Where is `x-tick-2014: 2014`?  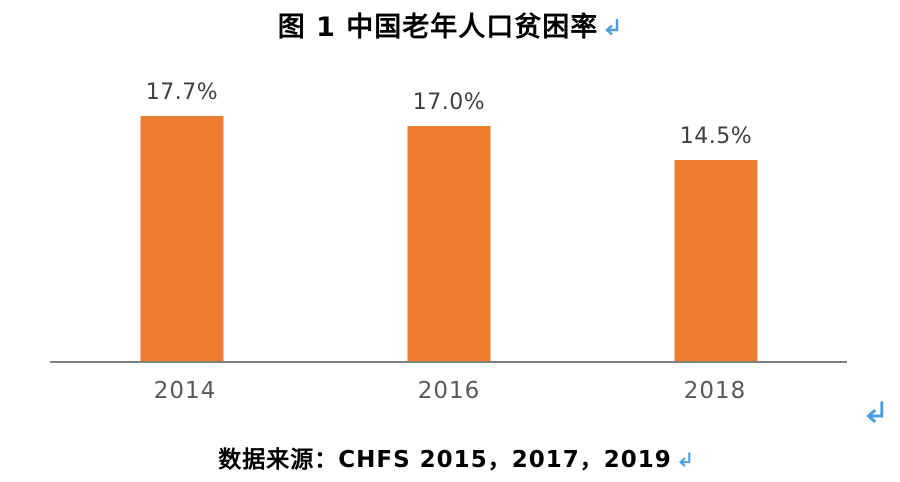 x-tick-2014: 2014 is located at coordinates (185, 391).